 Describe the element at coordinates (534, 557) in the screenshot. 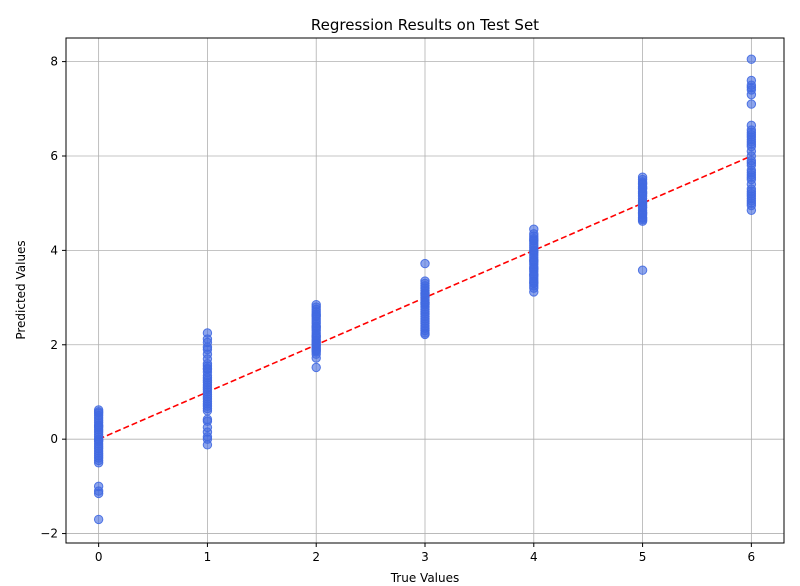

I see `x-tick-label: 4` at that location.